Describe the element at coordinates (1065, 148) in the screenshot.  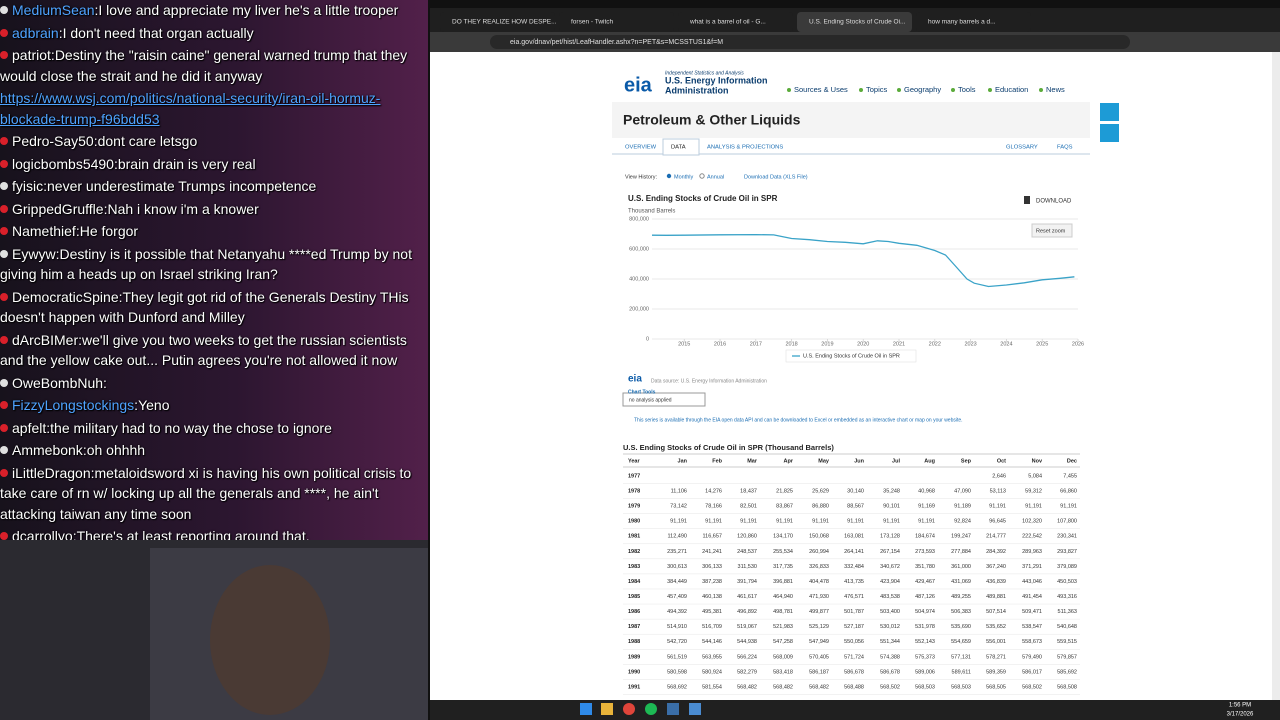
I see `page-tab: FAQS` at that location.